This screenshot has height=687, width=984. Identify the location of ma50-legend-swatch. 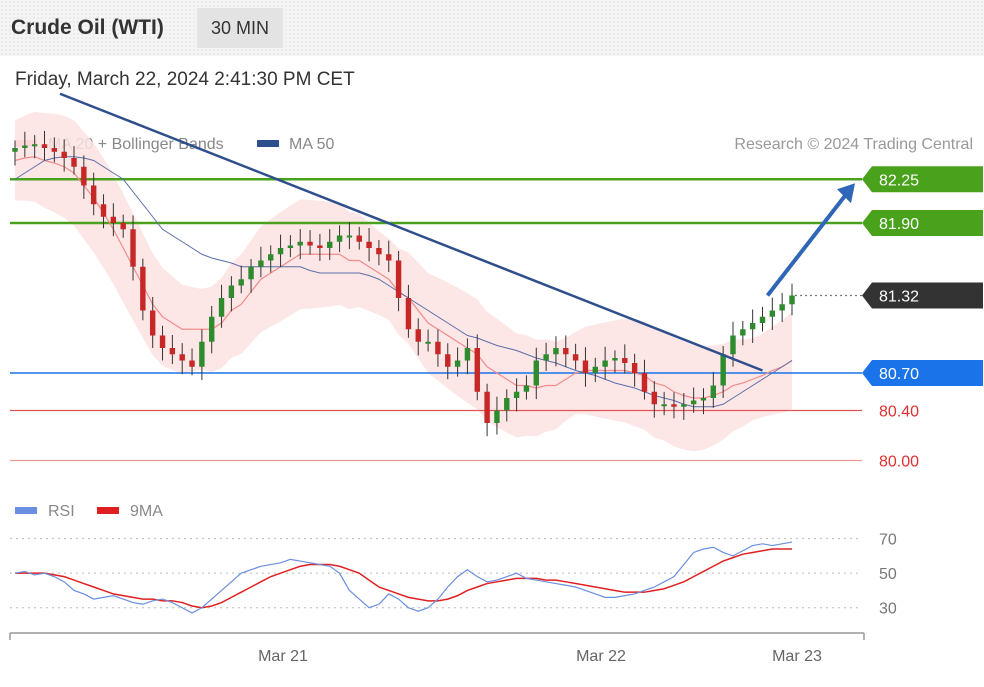
(268, 143).